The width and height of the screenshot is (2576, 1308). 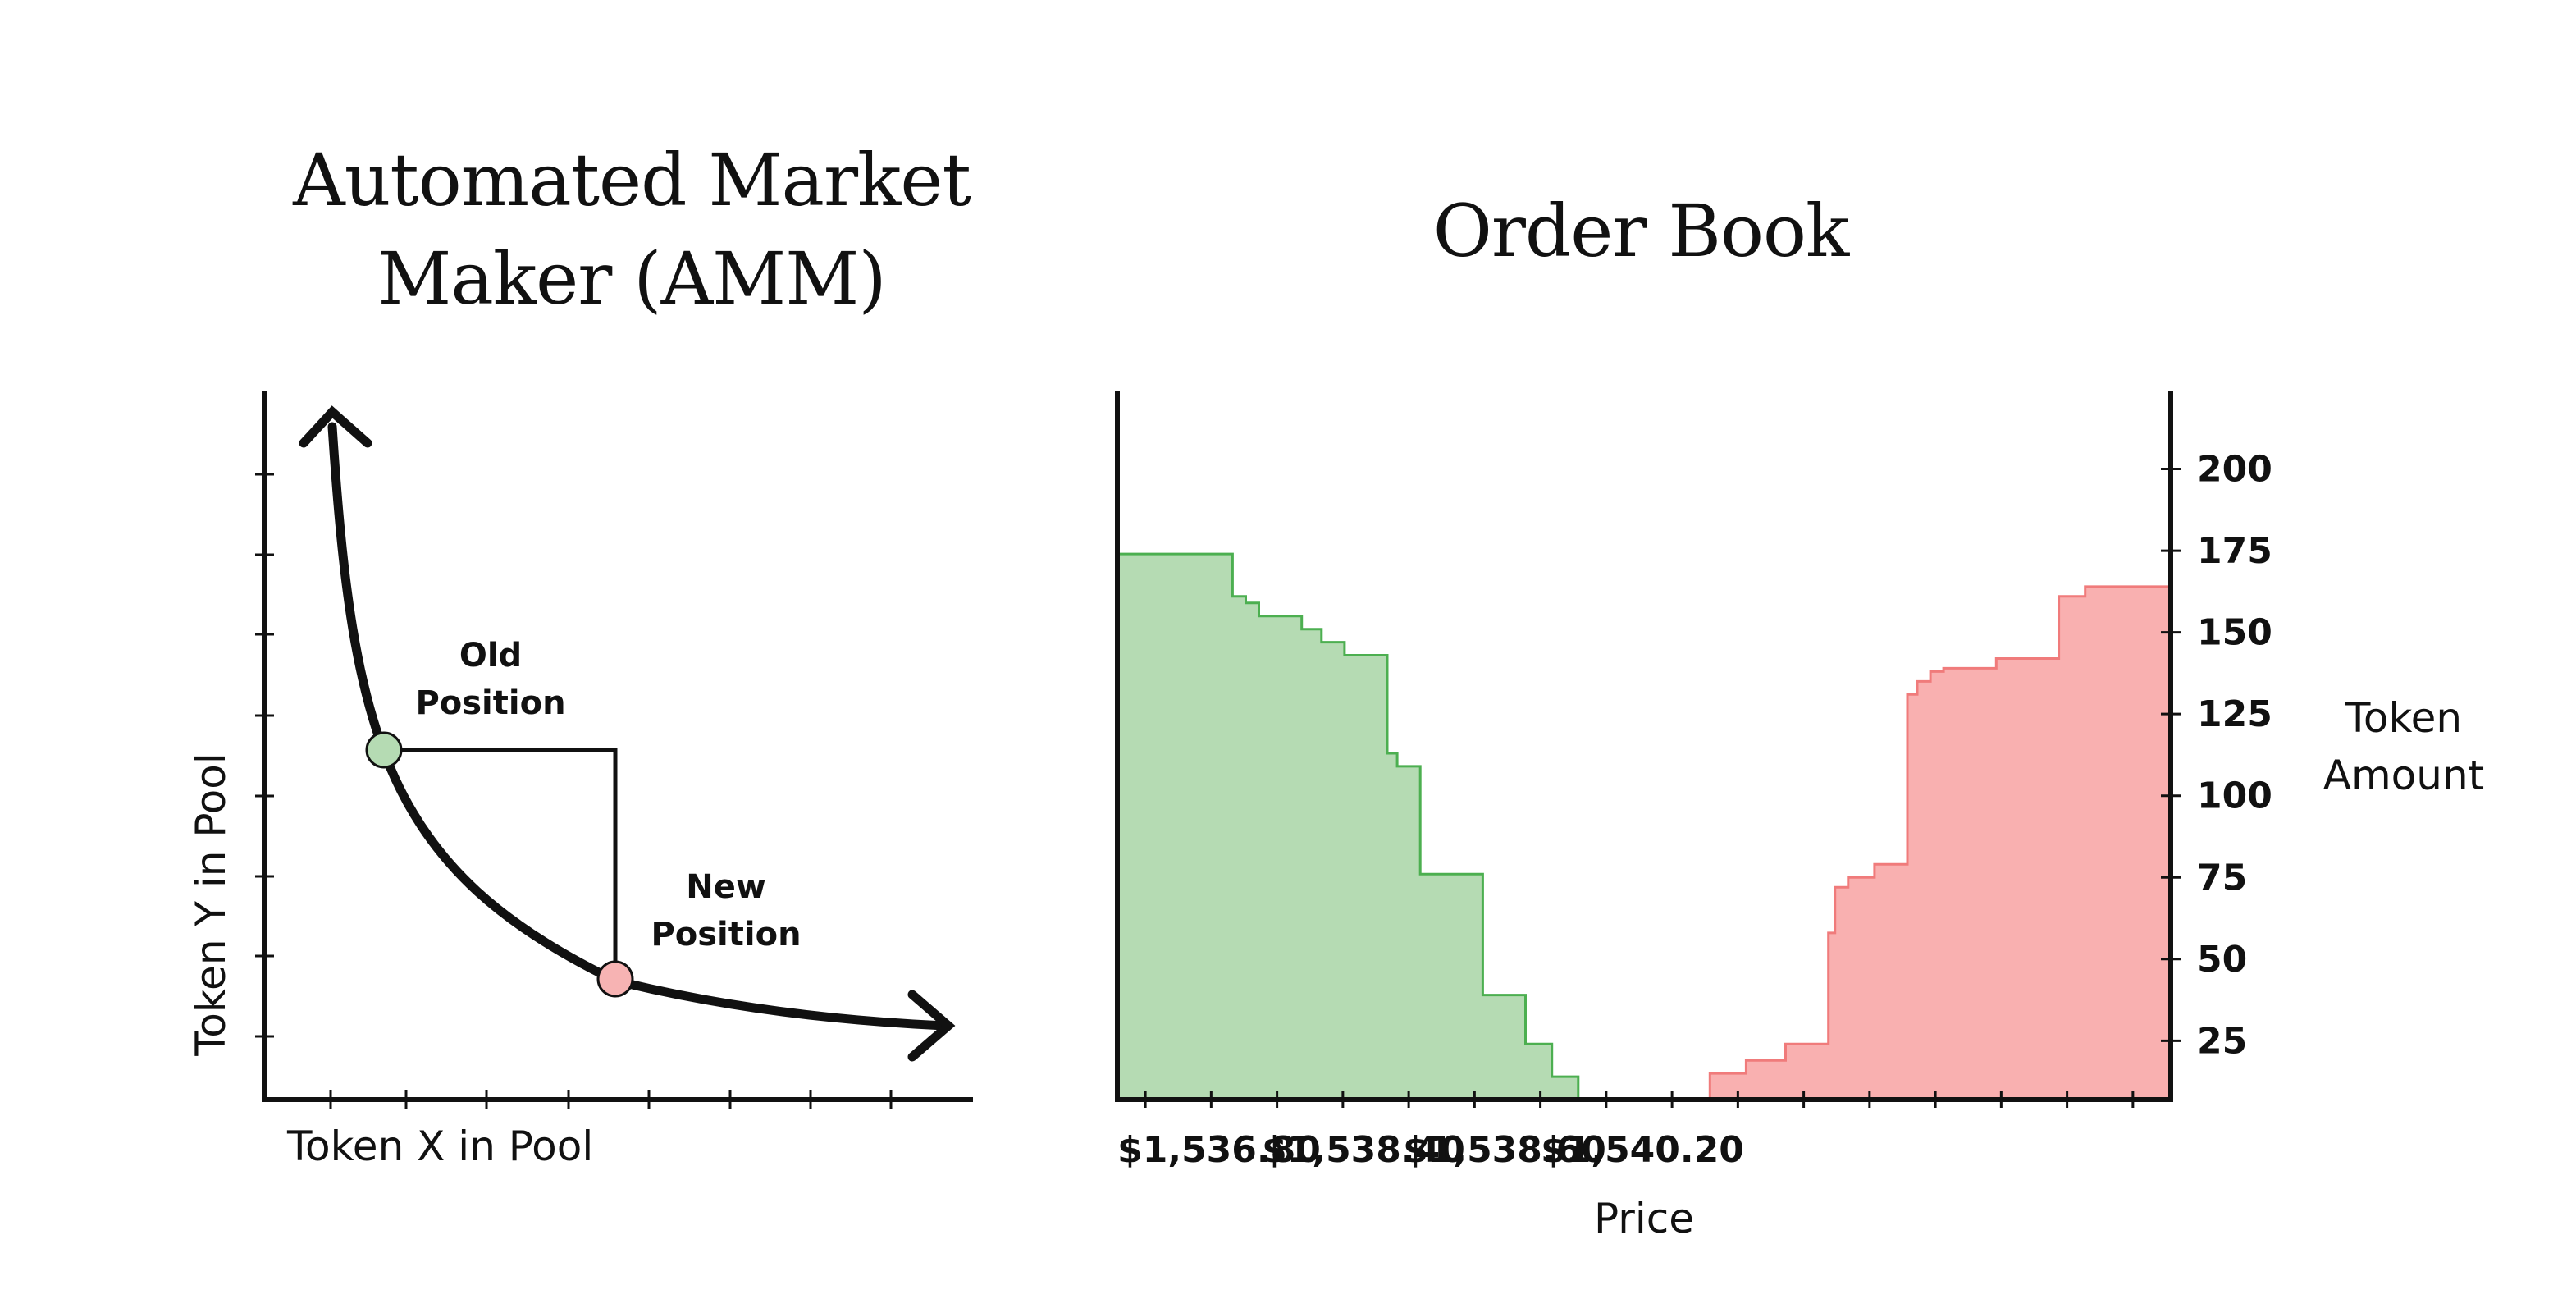 I want to click on orderbook-y-tick-label: 200, so click(x=2234, y=470).